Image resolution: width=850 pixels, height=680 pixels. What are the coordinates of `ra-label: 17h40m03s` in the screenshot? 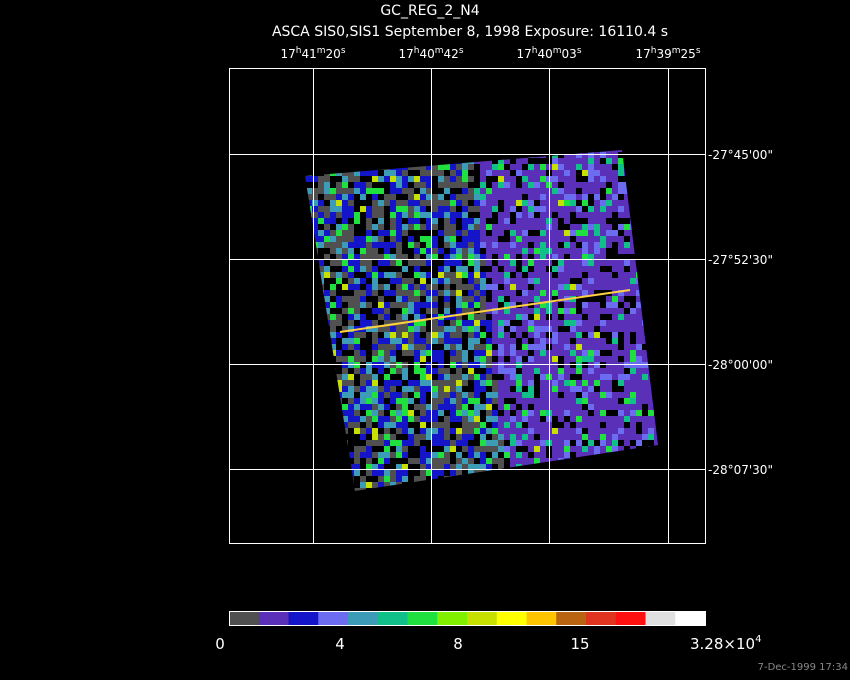 It's located at (548, 53).